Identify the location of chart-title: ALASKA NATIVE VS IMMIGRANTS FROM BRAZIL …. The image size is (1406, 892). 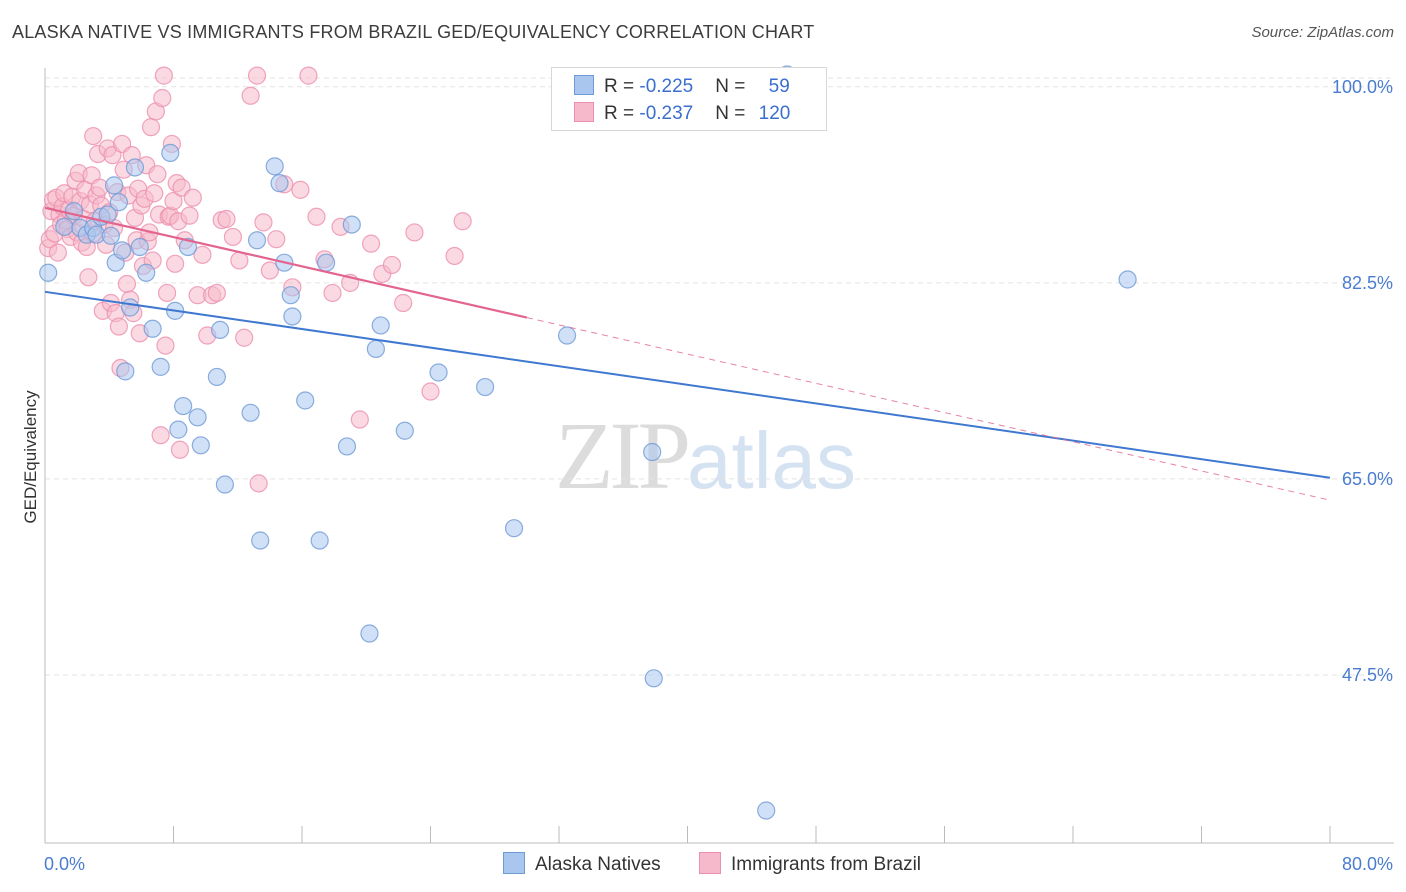
(413, 32).